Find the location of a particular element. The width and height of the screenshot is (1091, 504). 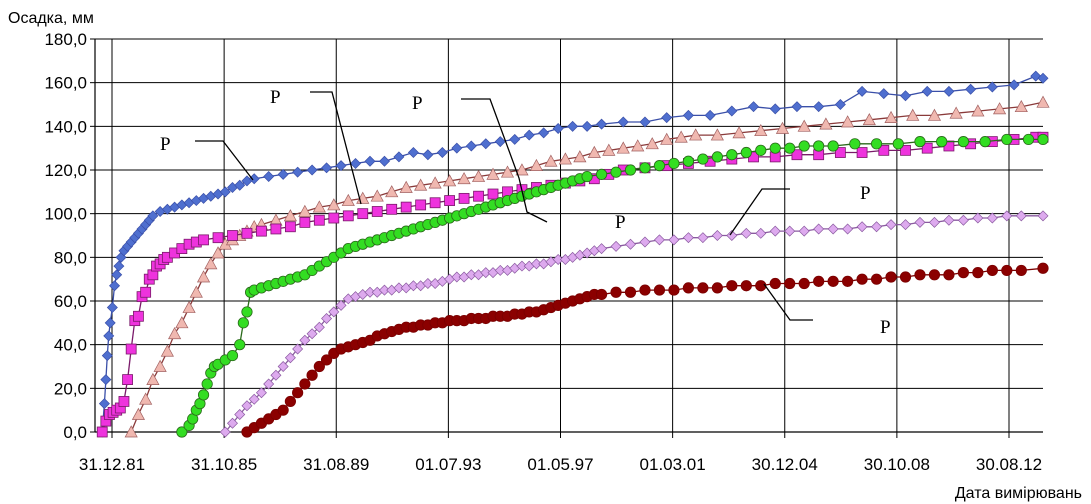

y-tick-label: 100,0 is located at coordinates (65, 214).